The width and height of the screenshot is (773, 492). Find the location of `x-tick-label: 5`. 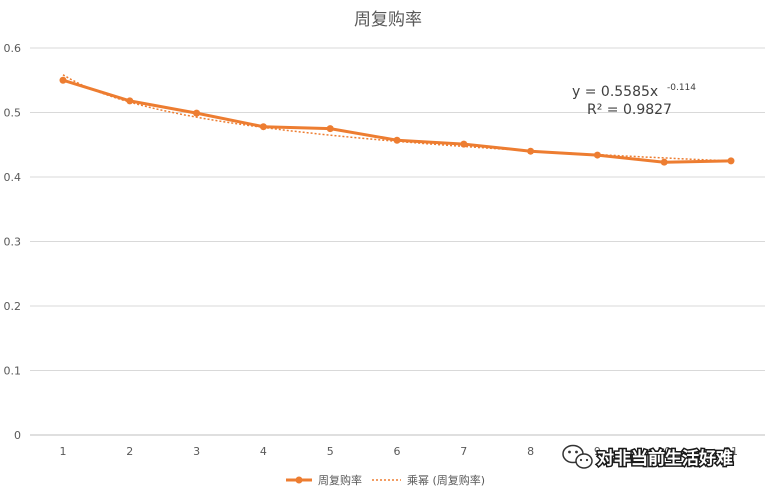

x-tick-label: 5 is located at coordinates (330, 451).